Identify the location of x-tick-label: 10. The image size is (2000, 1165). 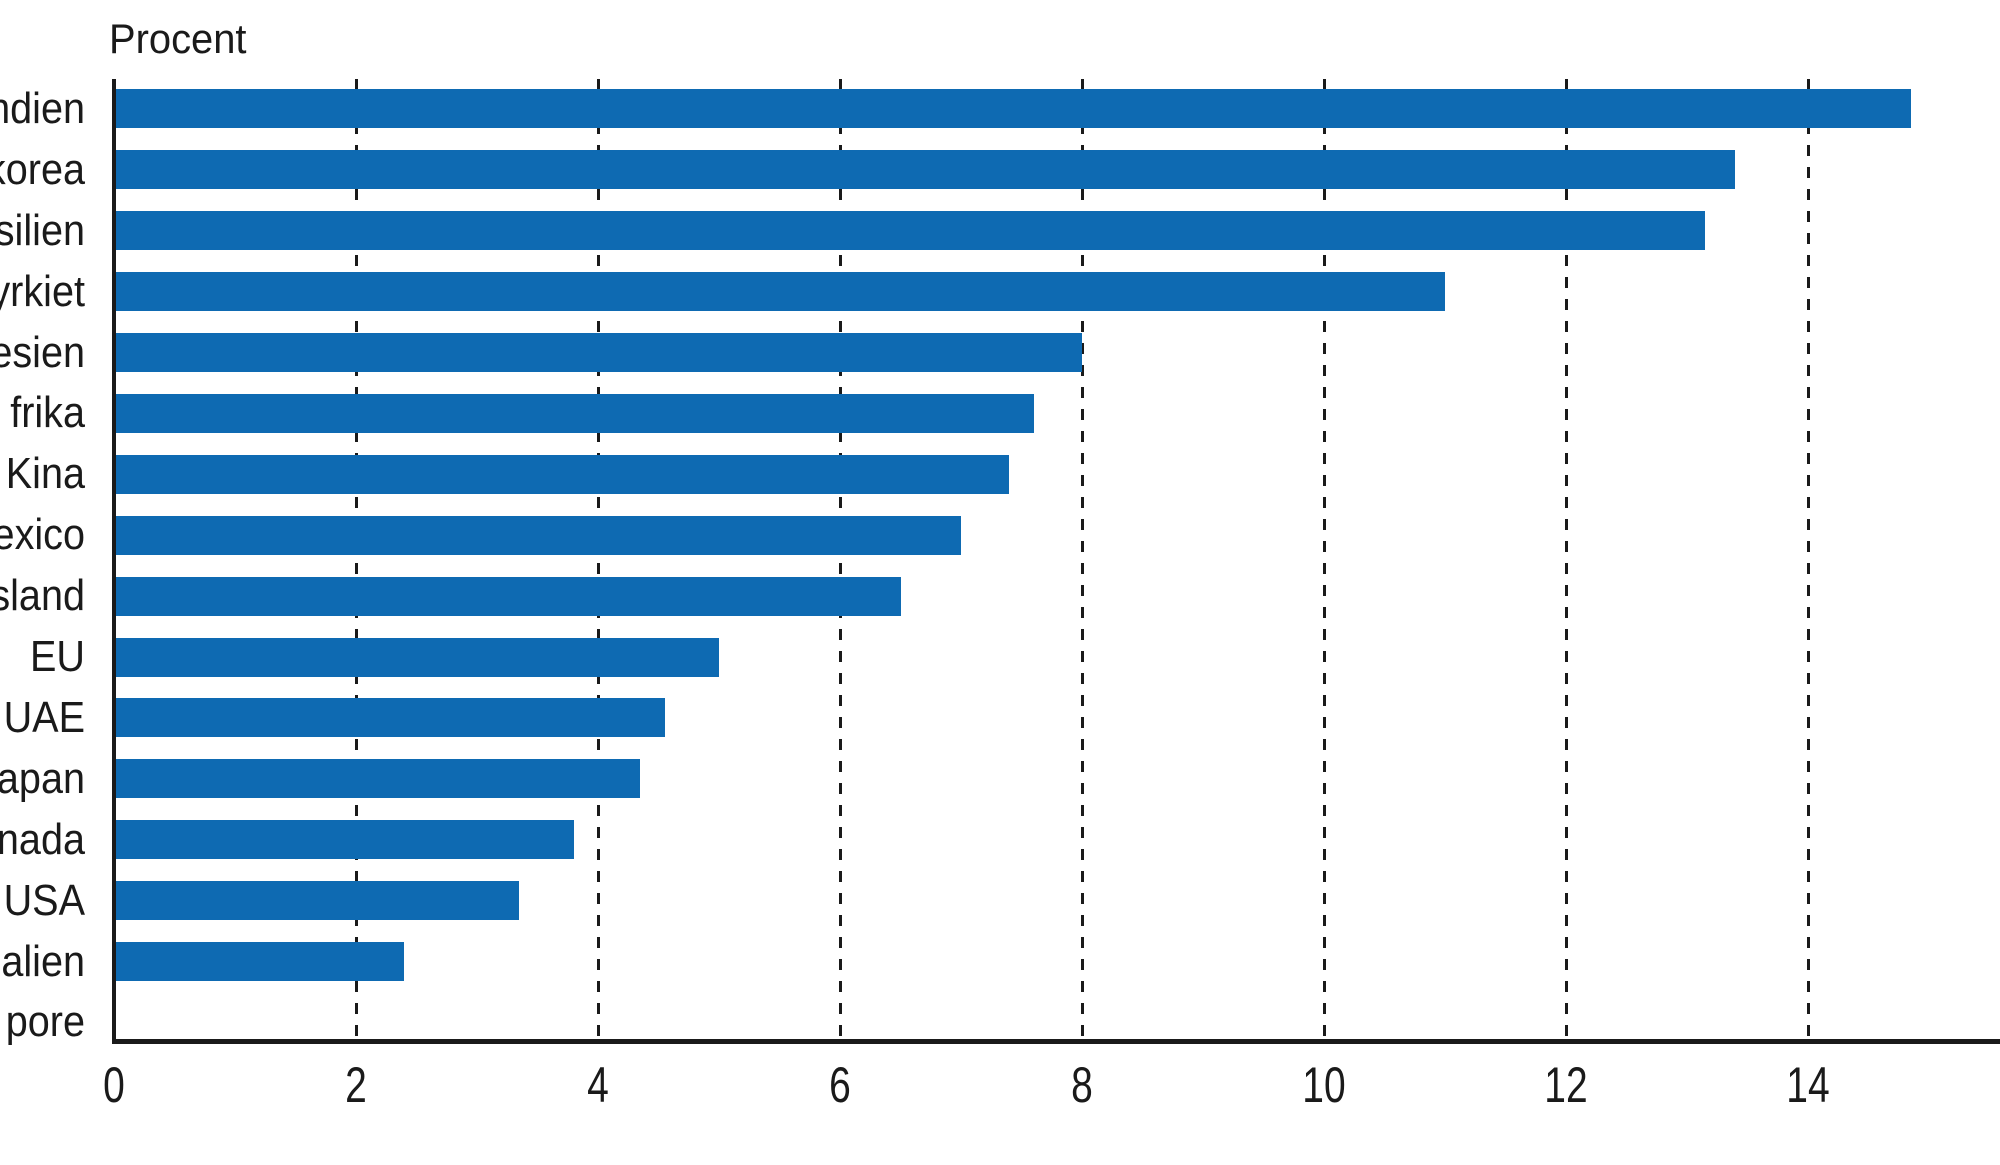
(1324, 1085).